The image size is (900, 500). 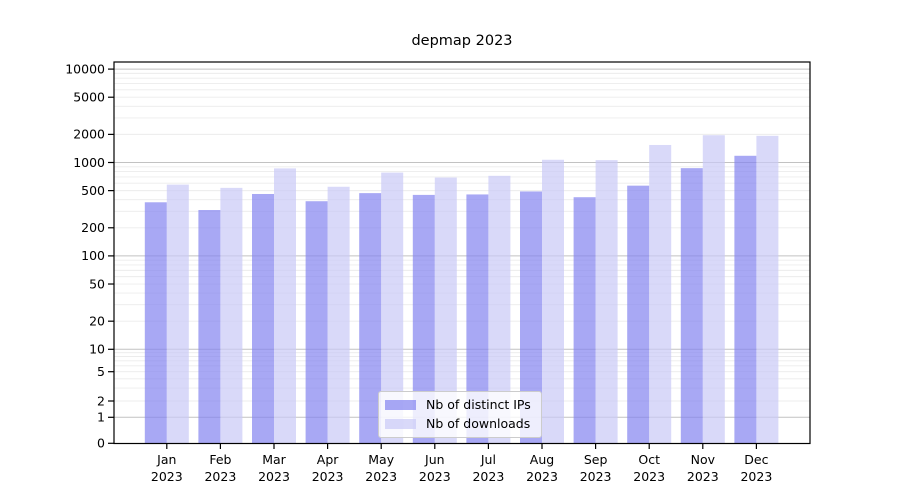 What do you see at coordinates (638, 314) in the screenshot?
I see `bar-ips-oct` at bounding box center [638, 314].